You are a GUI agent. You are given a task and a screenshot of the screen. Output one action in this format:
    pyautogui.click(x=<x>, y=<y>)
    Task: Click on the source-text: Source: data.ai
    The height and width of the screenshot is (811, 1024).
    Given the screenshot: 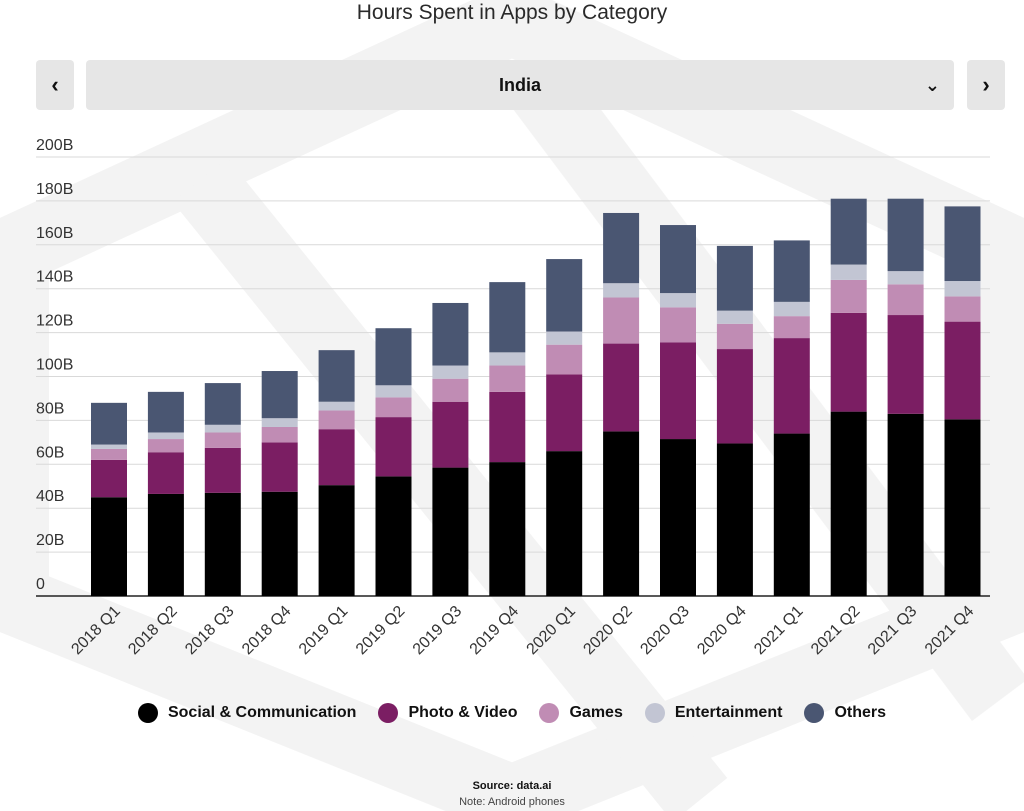 What is the action you would take?
    pyautogui.click(x=512, y=786)
    